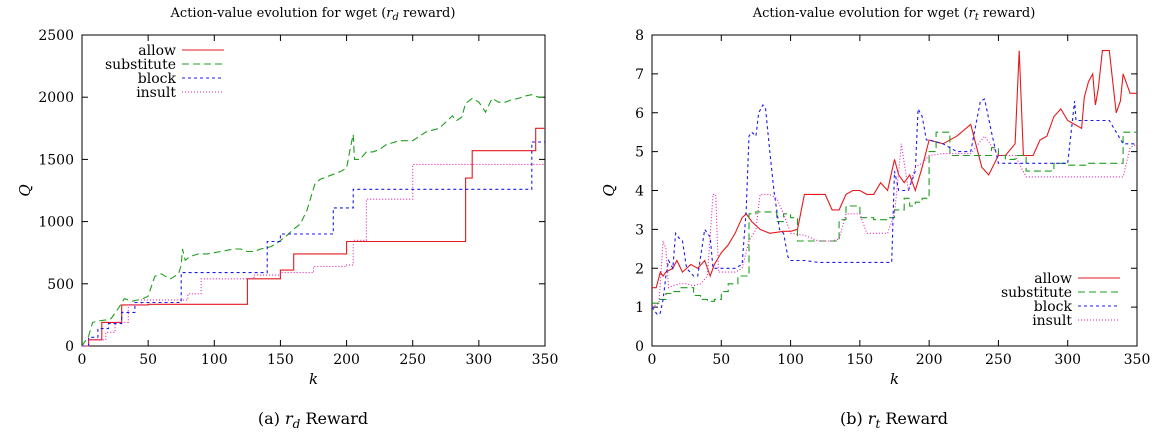  Describe the element at coordinates (639, 230) in the screenshot. I see `y-tick-label: 3` at that location.